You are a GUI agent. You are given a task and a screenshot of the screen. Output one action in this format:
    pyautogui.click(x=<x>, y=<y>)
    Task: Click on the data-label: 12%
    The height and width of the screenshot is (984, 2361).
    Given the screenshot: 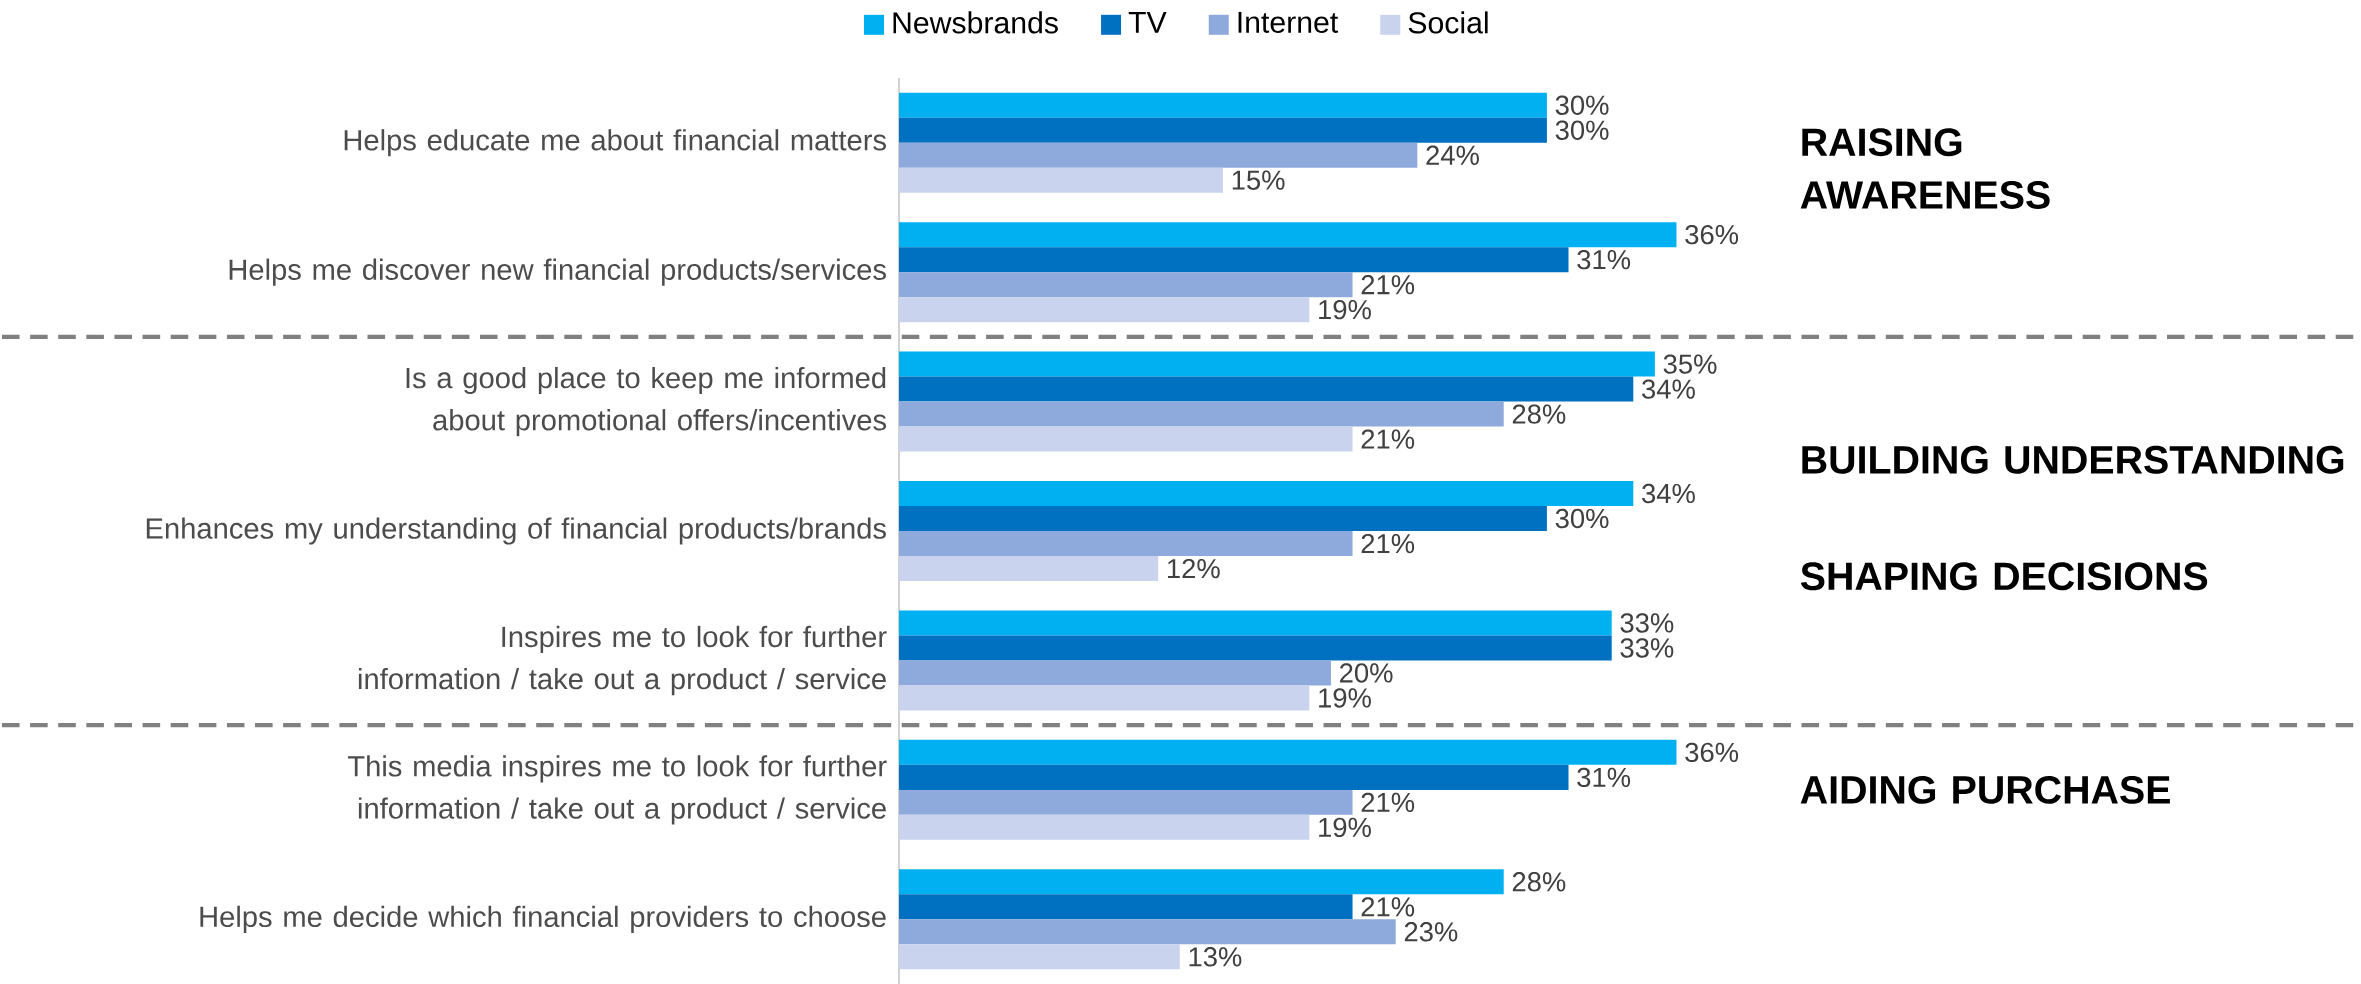 What is the action you would take?
    pyautogui.click(x=1193, y=568)
    